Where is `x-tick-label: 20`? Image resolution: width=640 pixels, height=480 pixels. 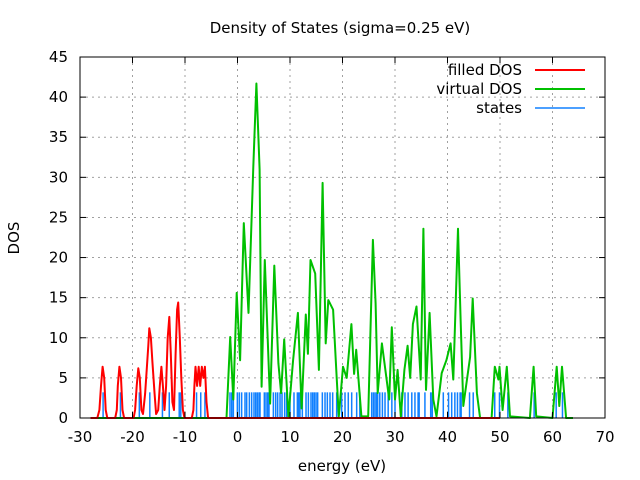
x-tick-label: 20 is located at coordinates (342, 437).